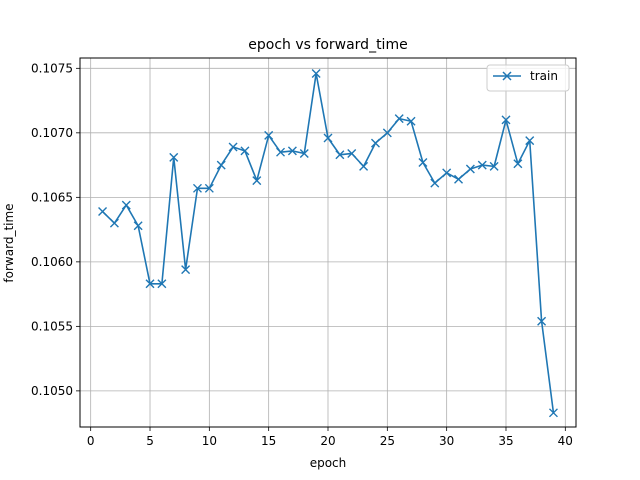 This screenshot has width=640, height=480. I want to click on y-tick-label: 0.1075, so click(52, 68).